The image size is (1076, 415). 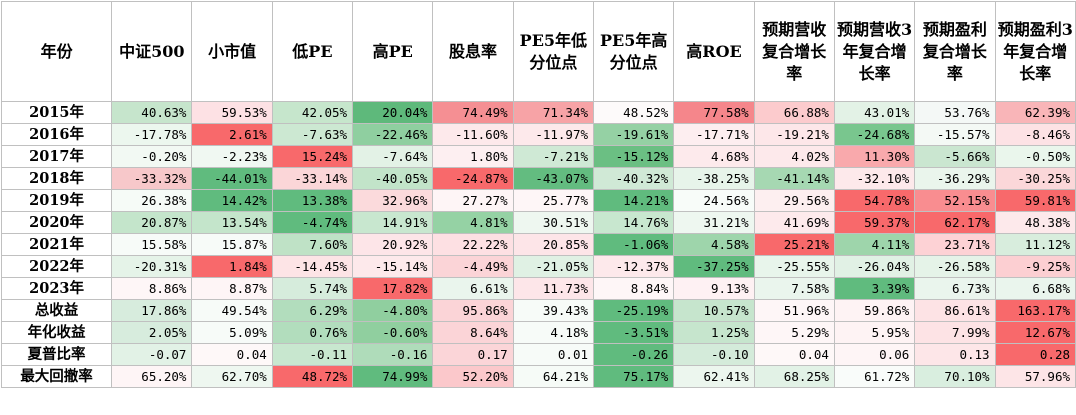 What do you see at coordinates (56, 310) in the screenshot?
I see `row-label: 总收益` at bounding box center [56, 310].